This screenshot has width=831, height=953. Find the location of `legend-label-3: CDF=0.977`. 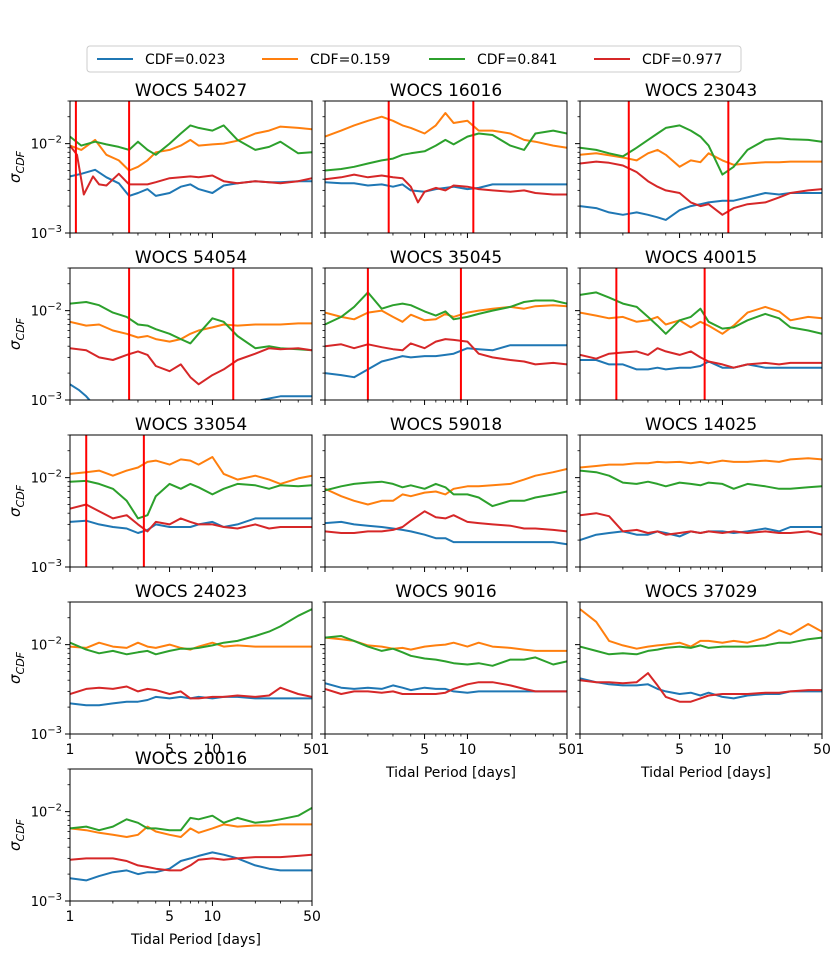

legend-label-3: CDF=0.977 is located at coordinates (682, 60).